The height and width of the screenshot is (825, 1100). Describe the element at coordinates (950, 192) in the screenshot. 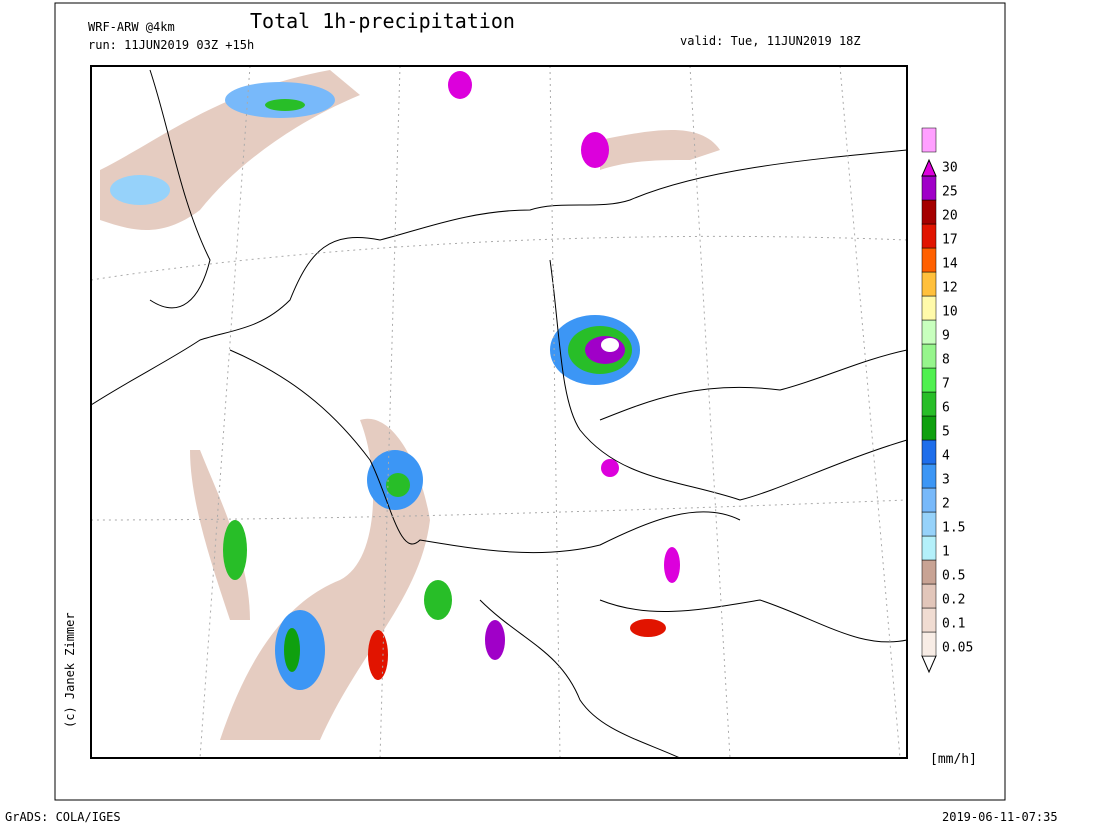

I see `colorbar-label: 25` at that location.